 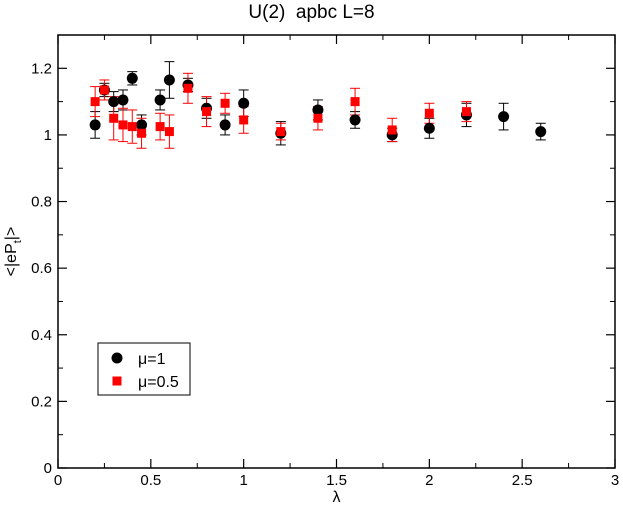 I want to click on x-tick-label: 2, so click(x=429, y=480).